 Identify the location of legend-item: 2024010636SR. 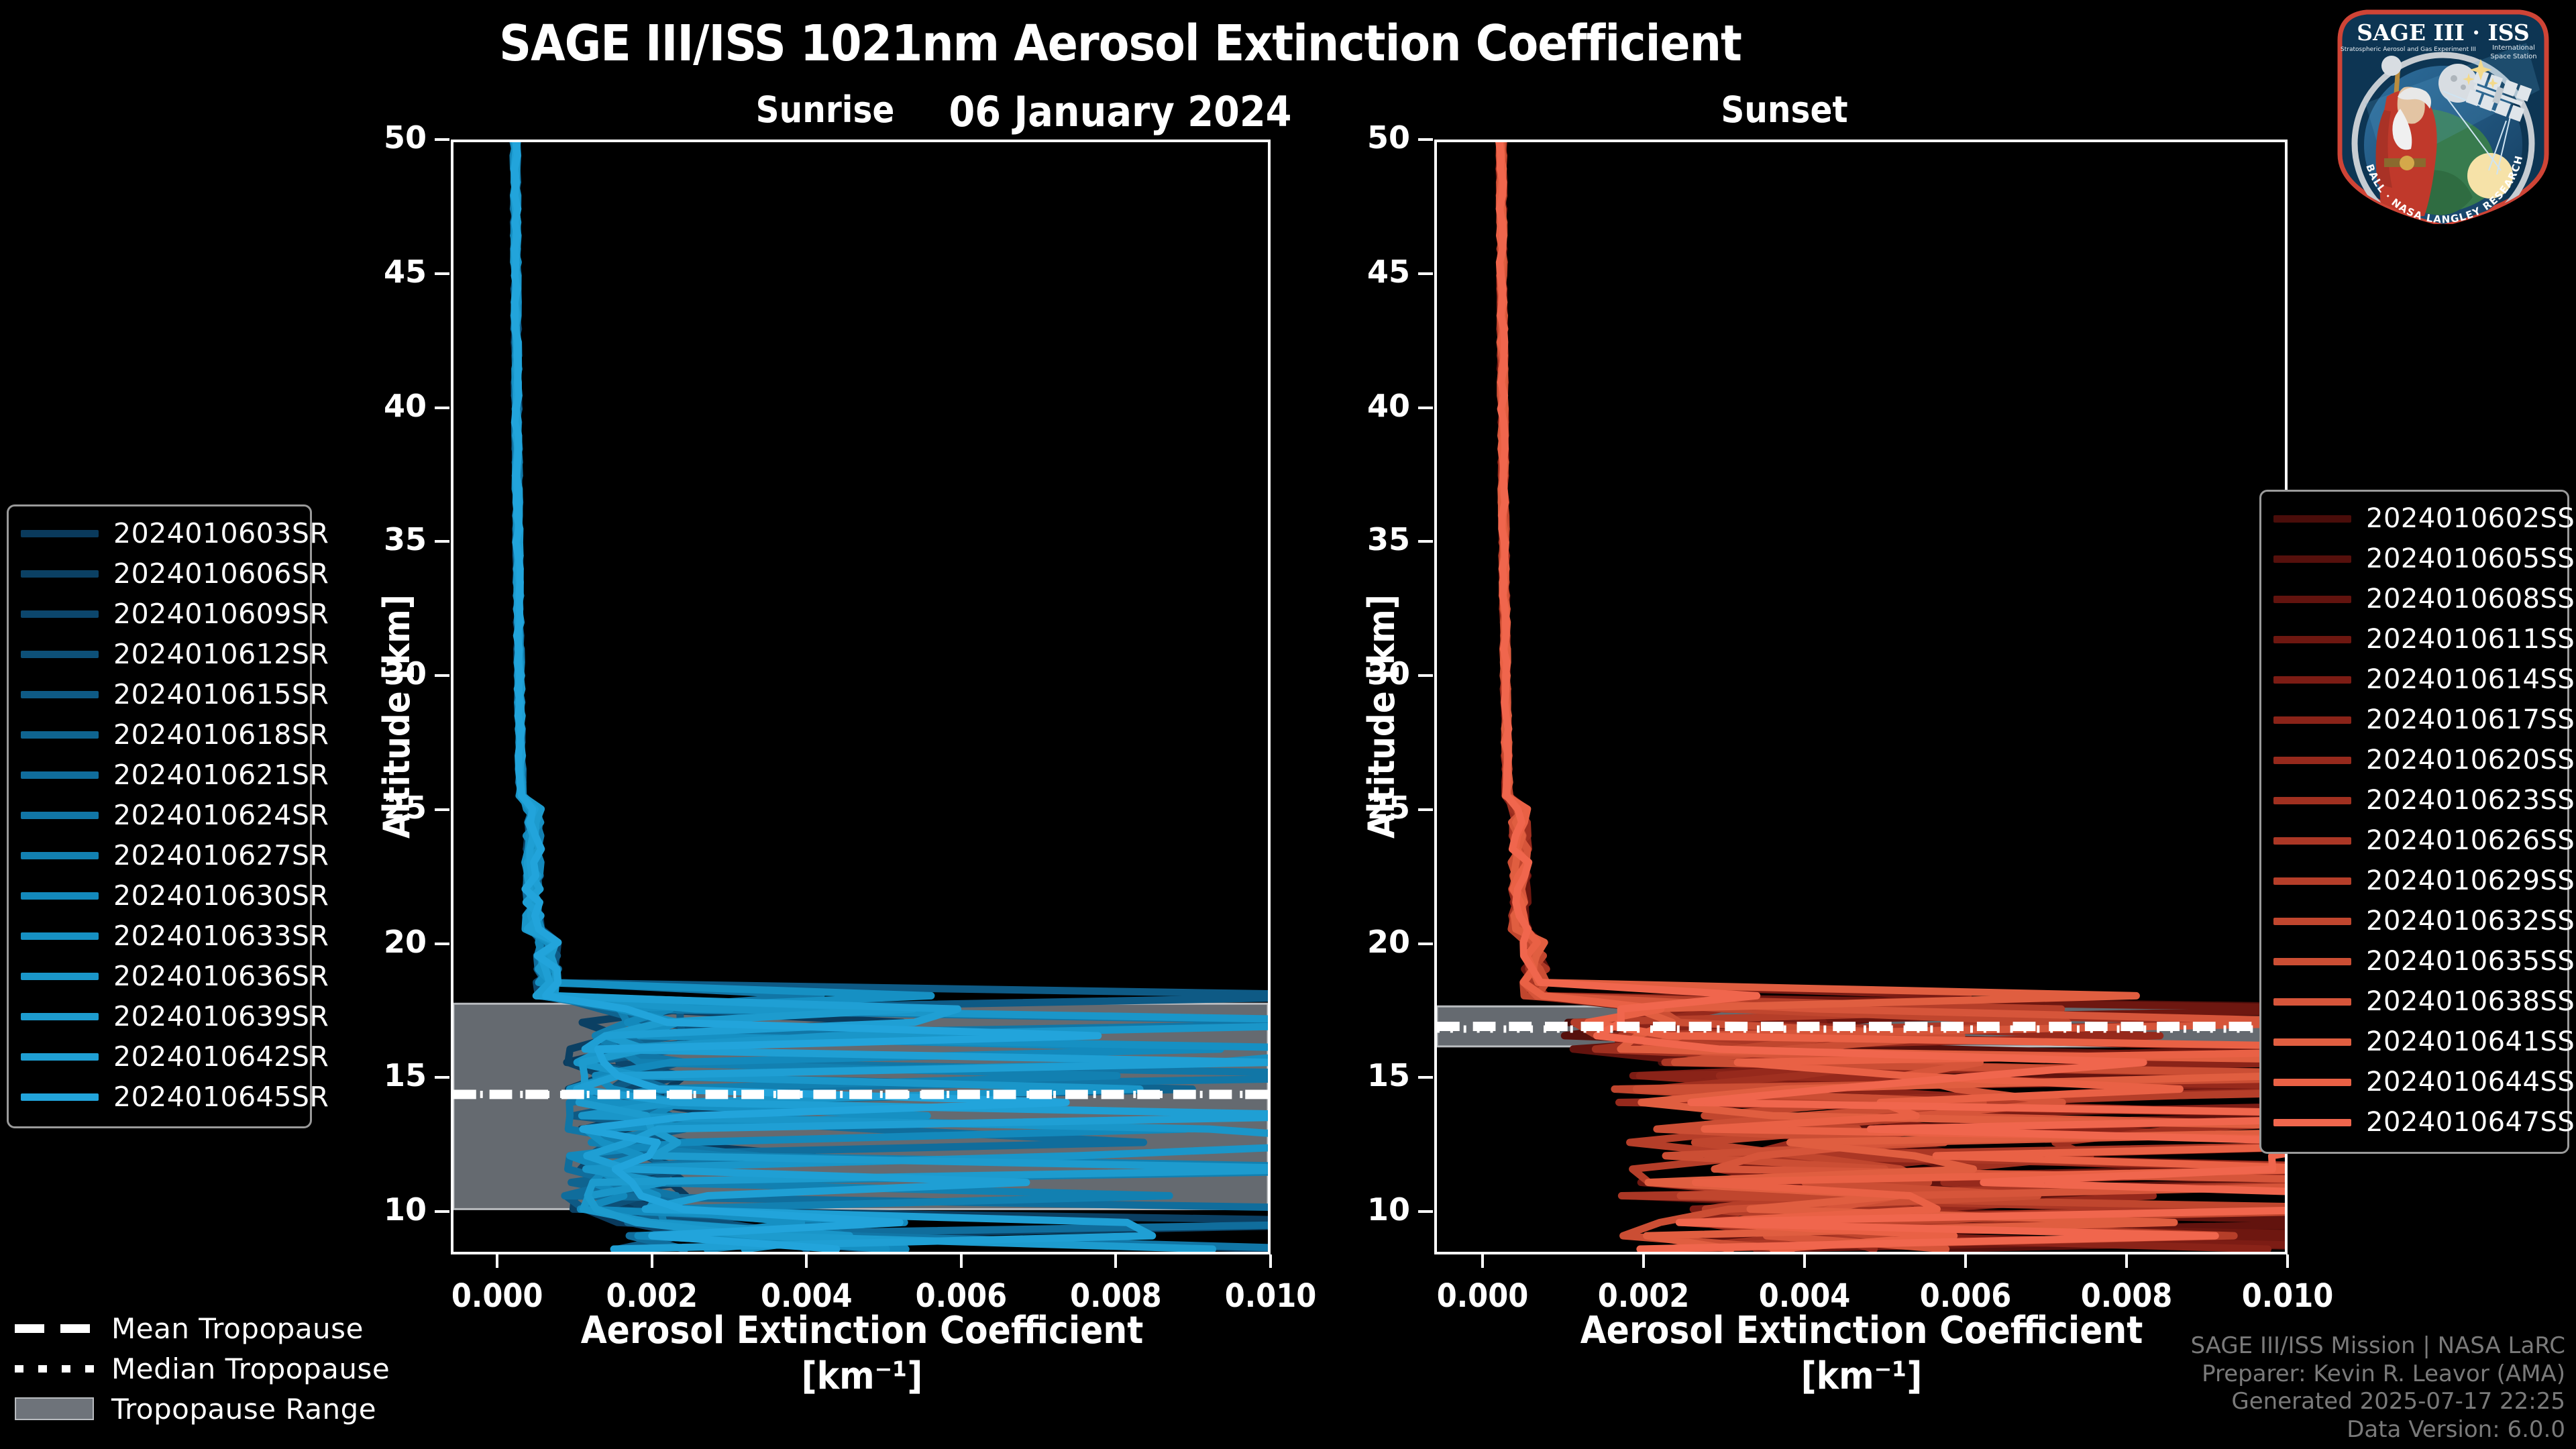
(175, 976).